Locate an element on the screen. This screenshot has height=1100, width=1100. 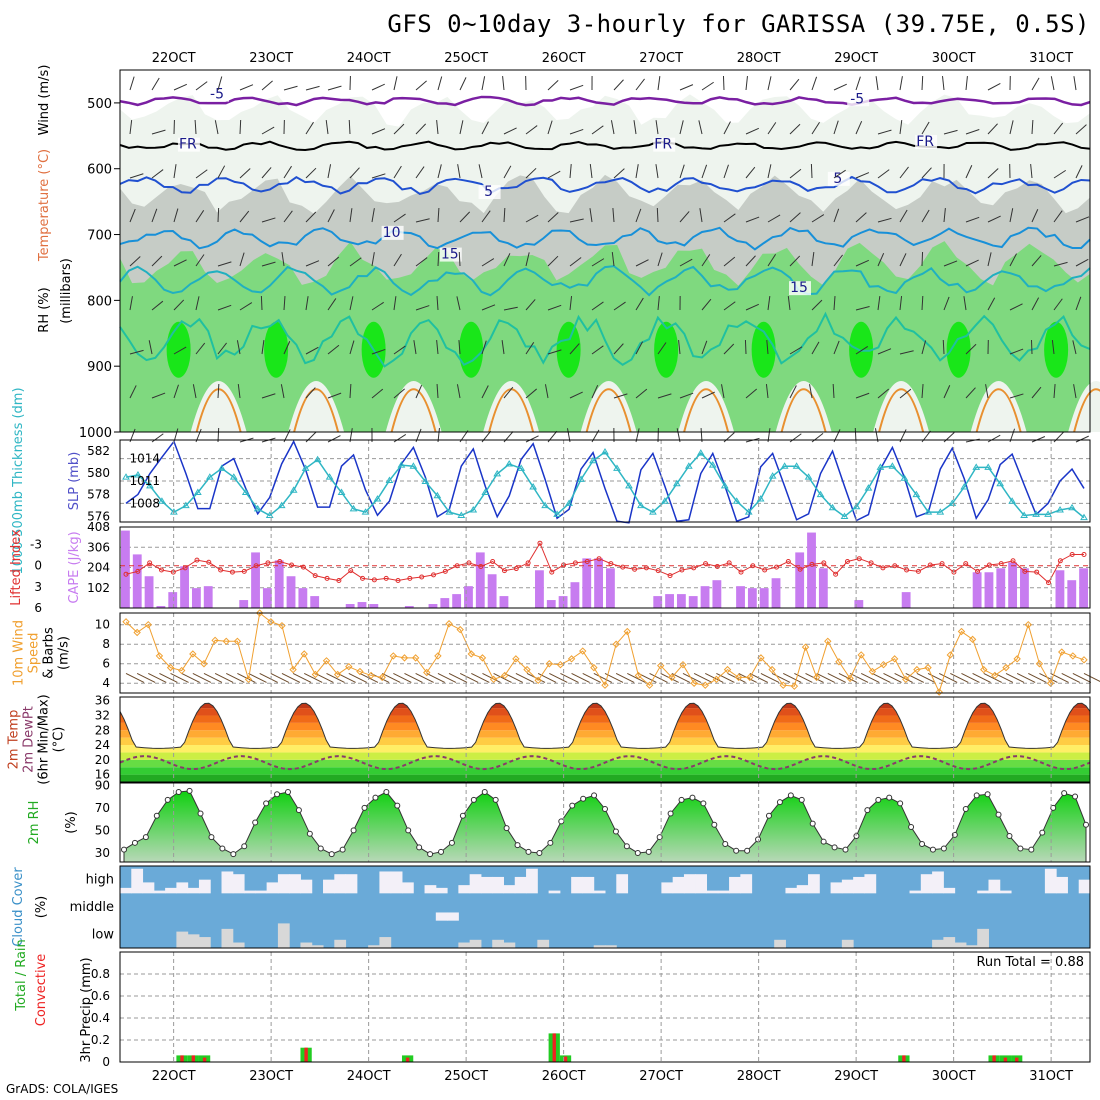
contour-label: 15 is located at coordinates (450, 255).